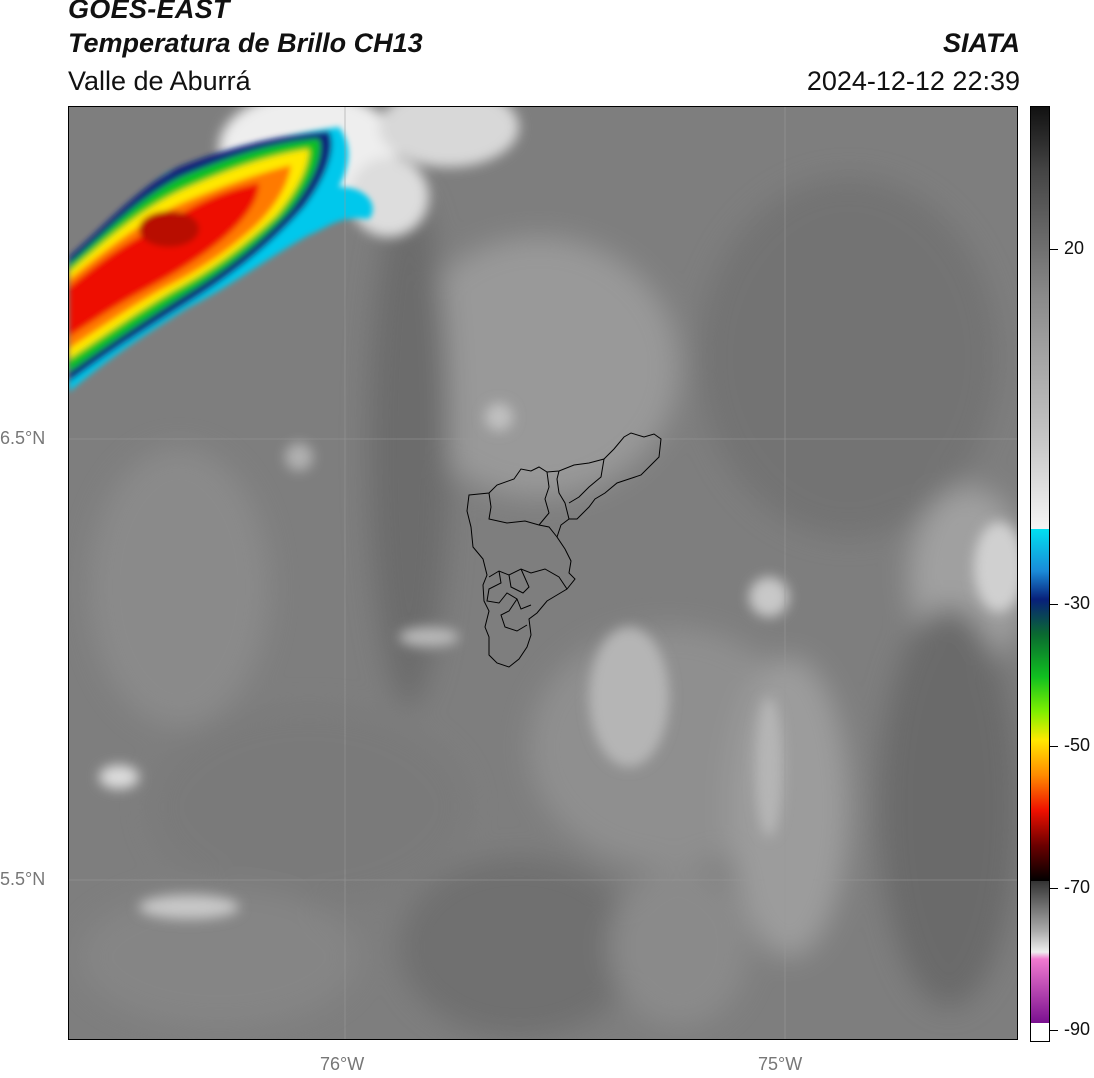 The width and height of the screenshot is (1094, 1078). Describe the element at coordinates (149, 12) in the screenshot. I see `map-title-satellite: GOES-EAST` at that location.